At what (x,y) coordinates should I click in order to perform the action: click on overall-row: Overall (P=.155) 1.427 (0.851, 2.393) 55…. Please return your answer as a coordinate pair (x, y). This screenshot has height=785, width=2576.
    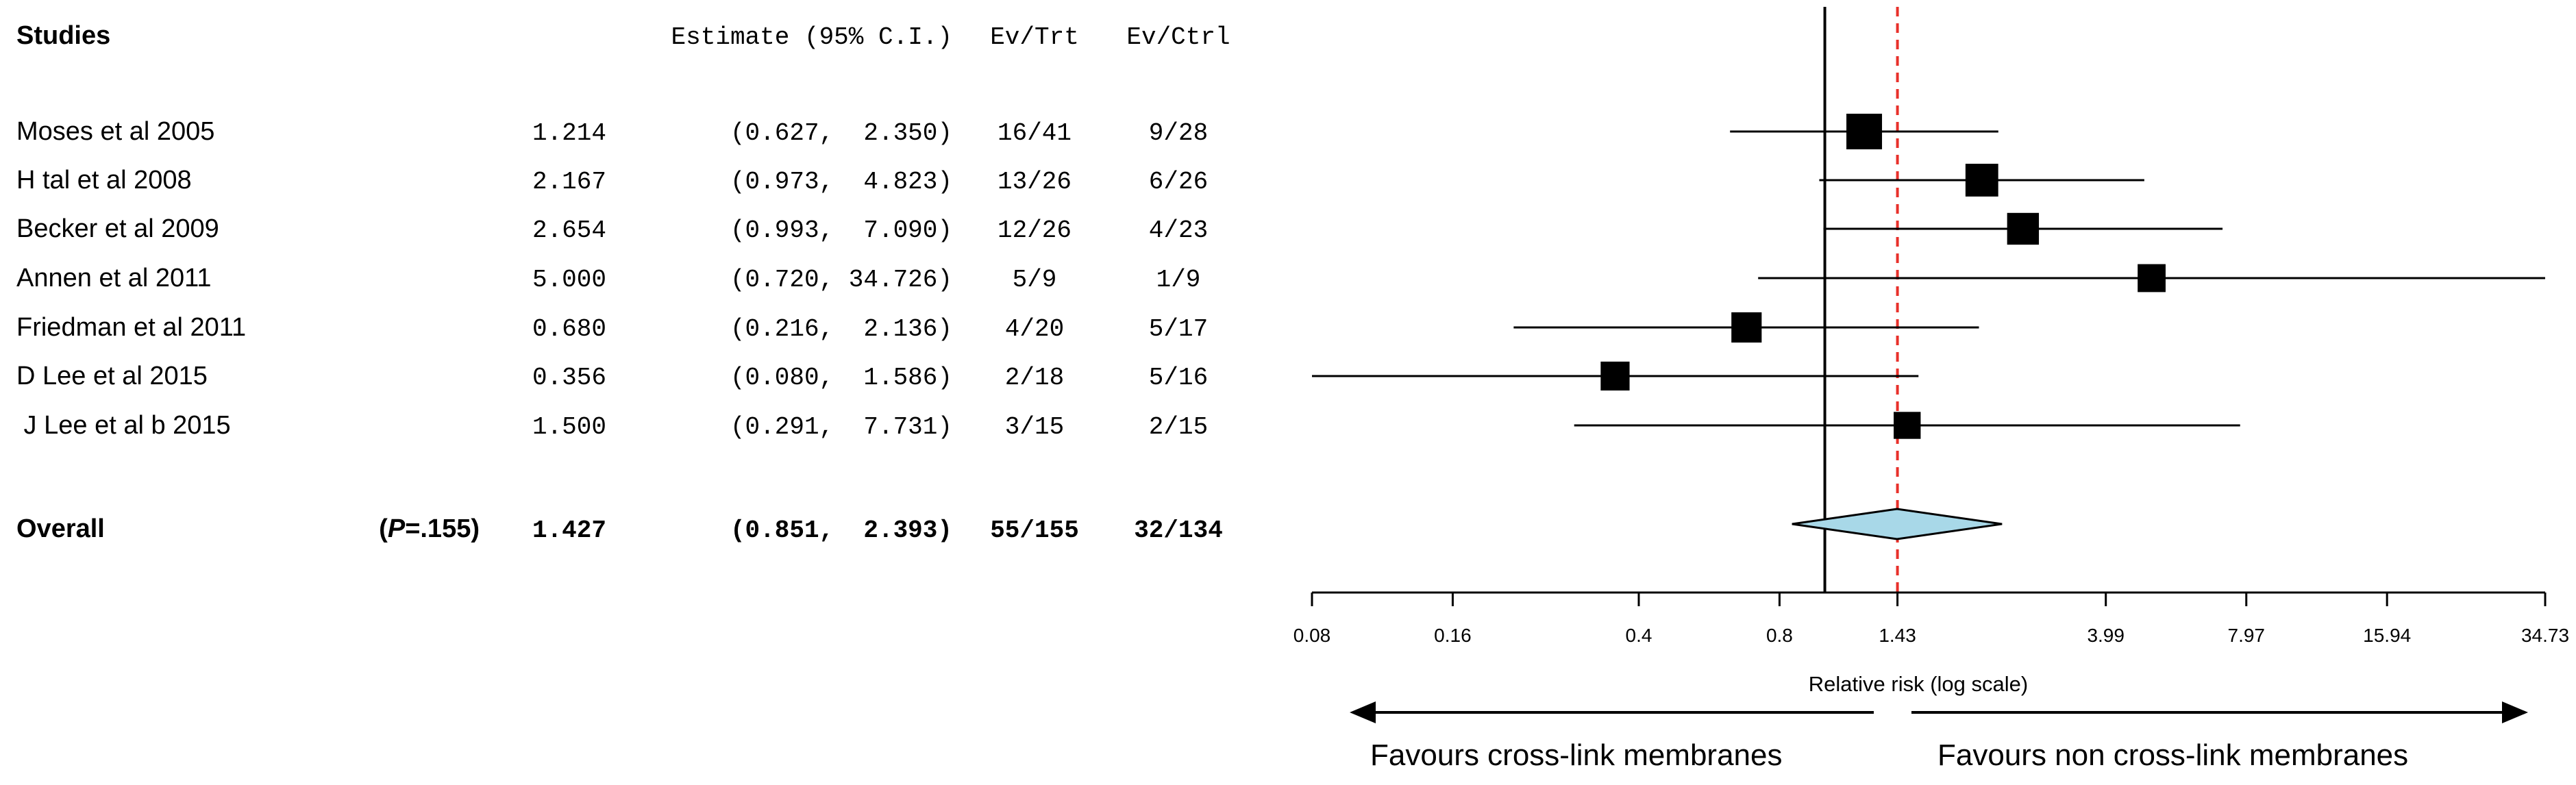
    Looking at the image, I should click on (619, 529).